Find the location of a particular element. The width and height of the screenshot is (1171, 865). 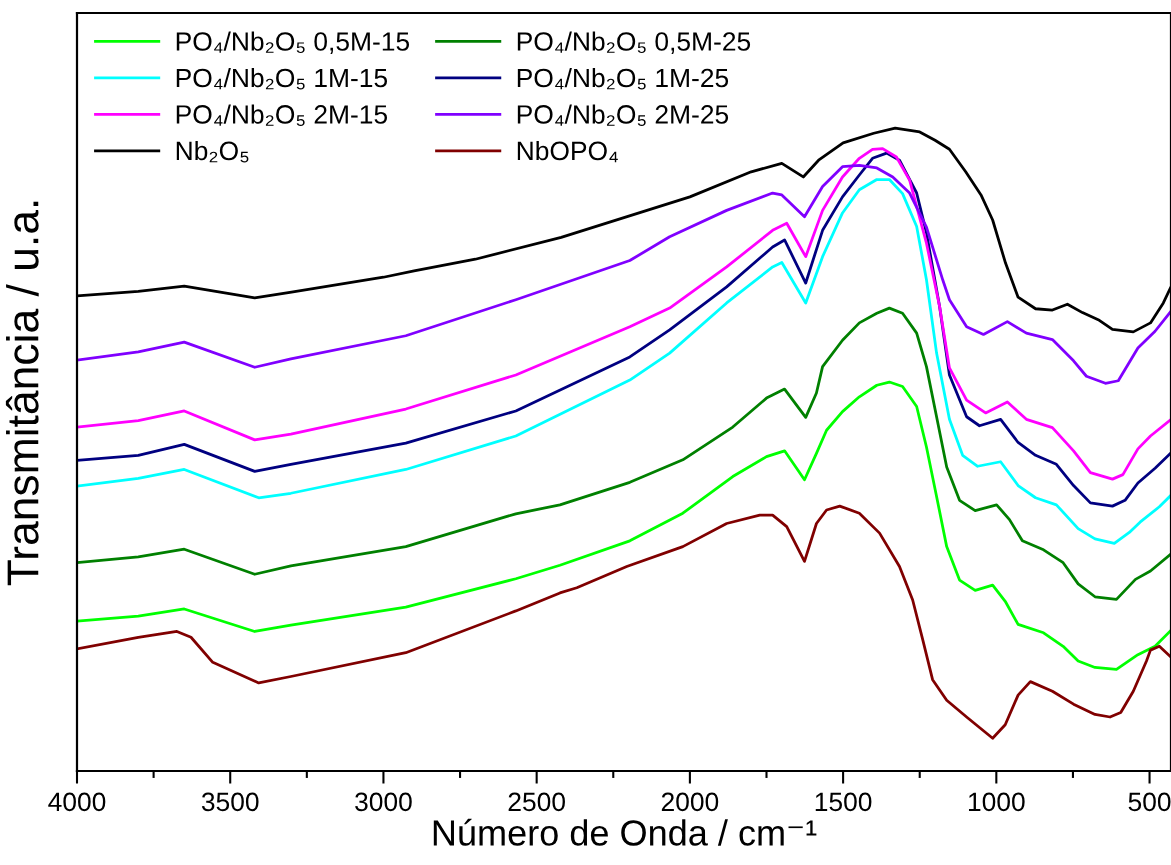

x-tick-label: 1000 is located at coordinates (996, 802).